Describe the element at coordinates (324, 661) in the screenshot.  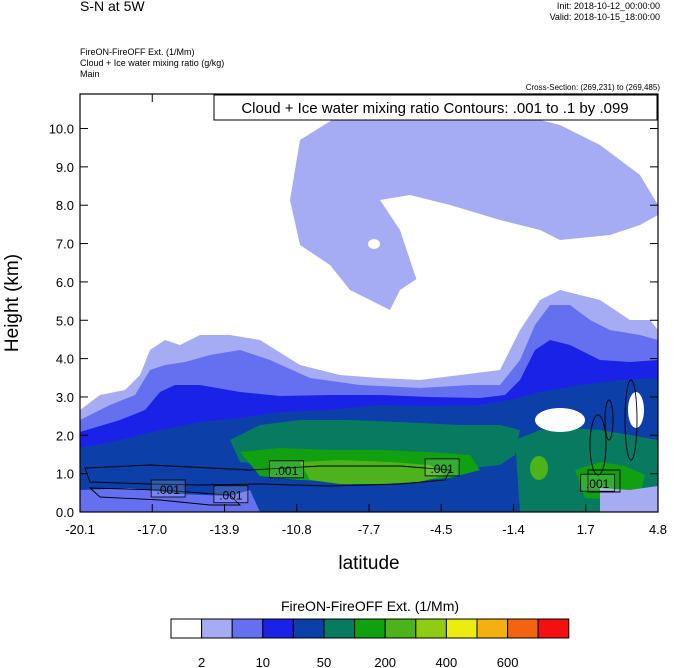
I see `colorbar-label: 50` at that location.